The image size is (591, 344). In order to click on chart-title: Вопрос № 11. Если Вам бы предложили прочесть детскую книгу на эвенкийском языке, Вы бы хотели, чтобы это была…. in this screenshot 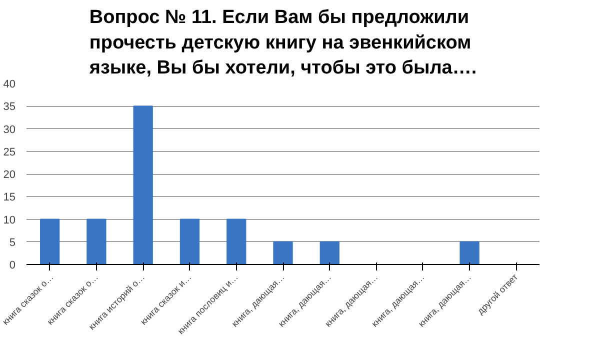, I will do `click(282, 42)`.